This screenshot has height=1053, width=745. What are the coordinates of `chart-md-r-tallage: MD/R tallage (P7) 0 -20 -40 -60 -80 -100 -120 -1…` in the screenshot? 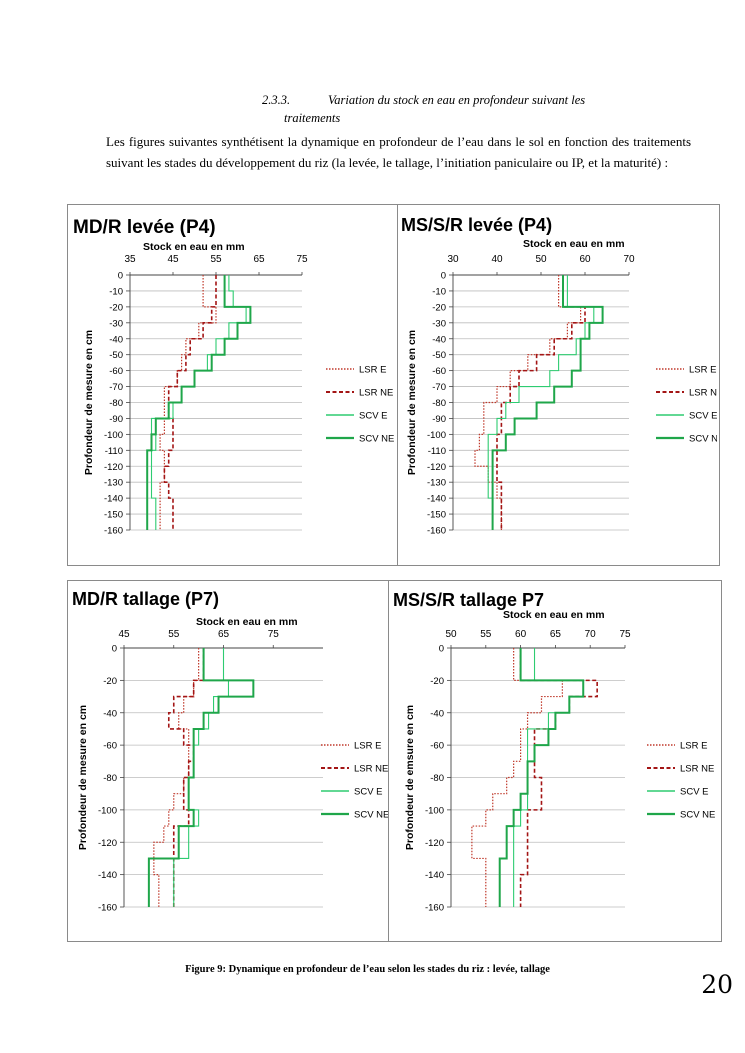 It's located at (230, 751).